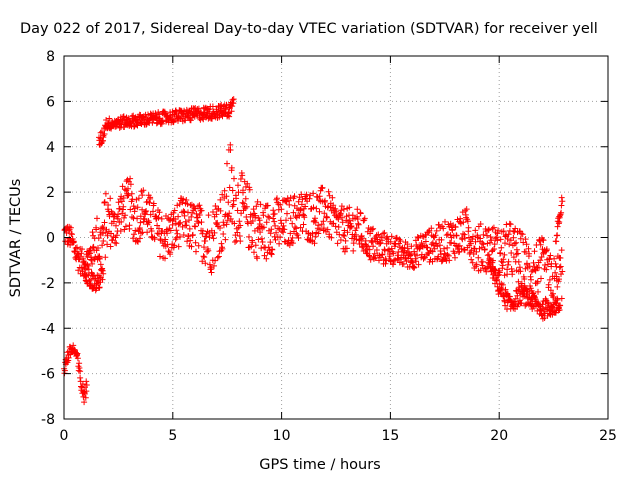 This screenshot has width=640, height=480. Describe the element at coordinates (282, 436) in the screenshot. I see `x-tick-label: 10` at that location.